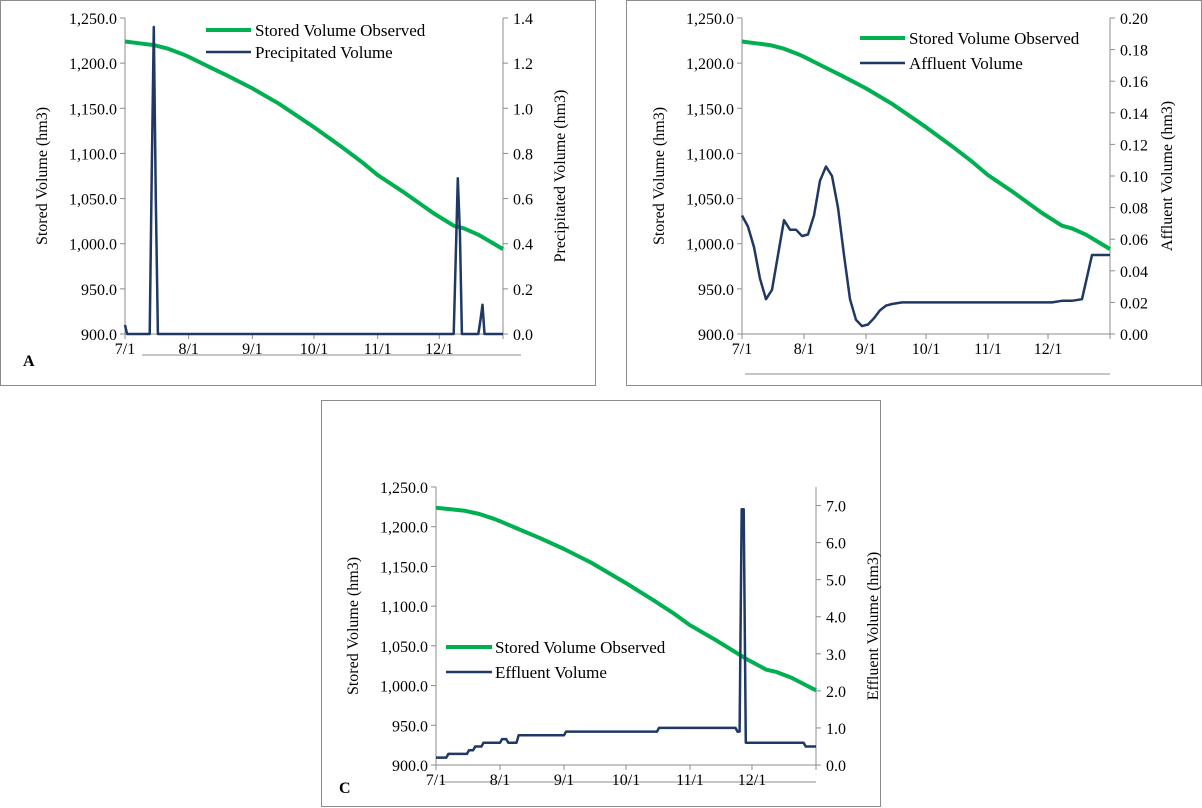 This screenshot has height=808, width=1202. What do you see at coordinates (324, 52) in the screenshot?
I see `legend-label: Precipitated Volume` at bounding box center [324, 52].